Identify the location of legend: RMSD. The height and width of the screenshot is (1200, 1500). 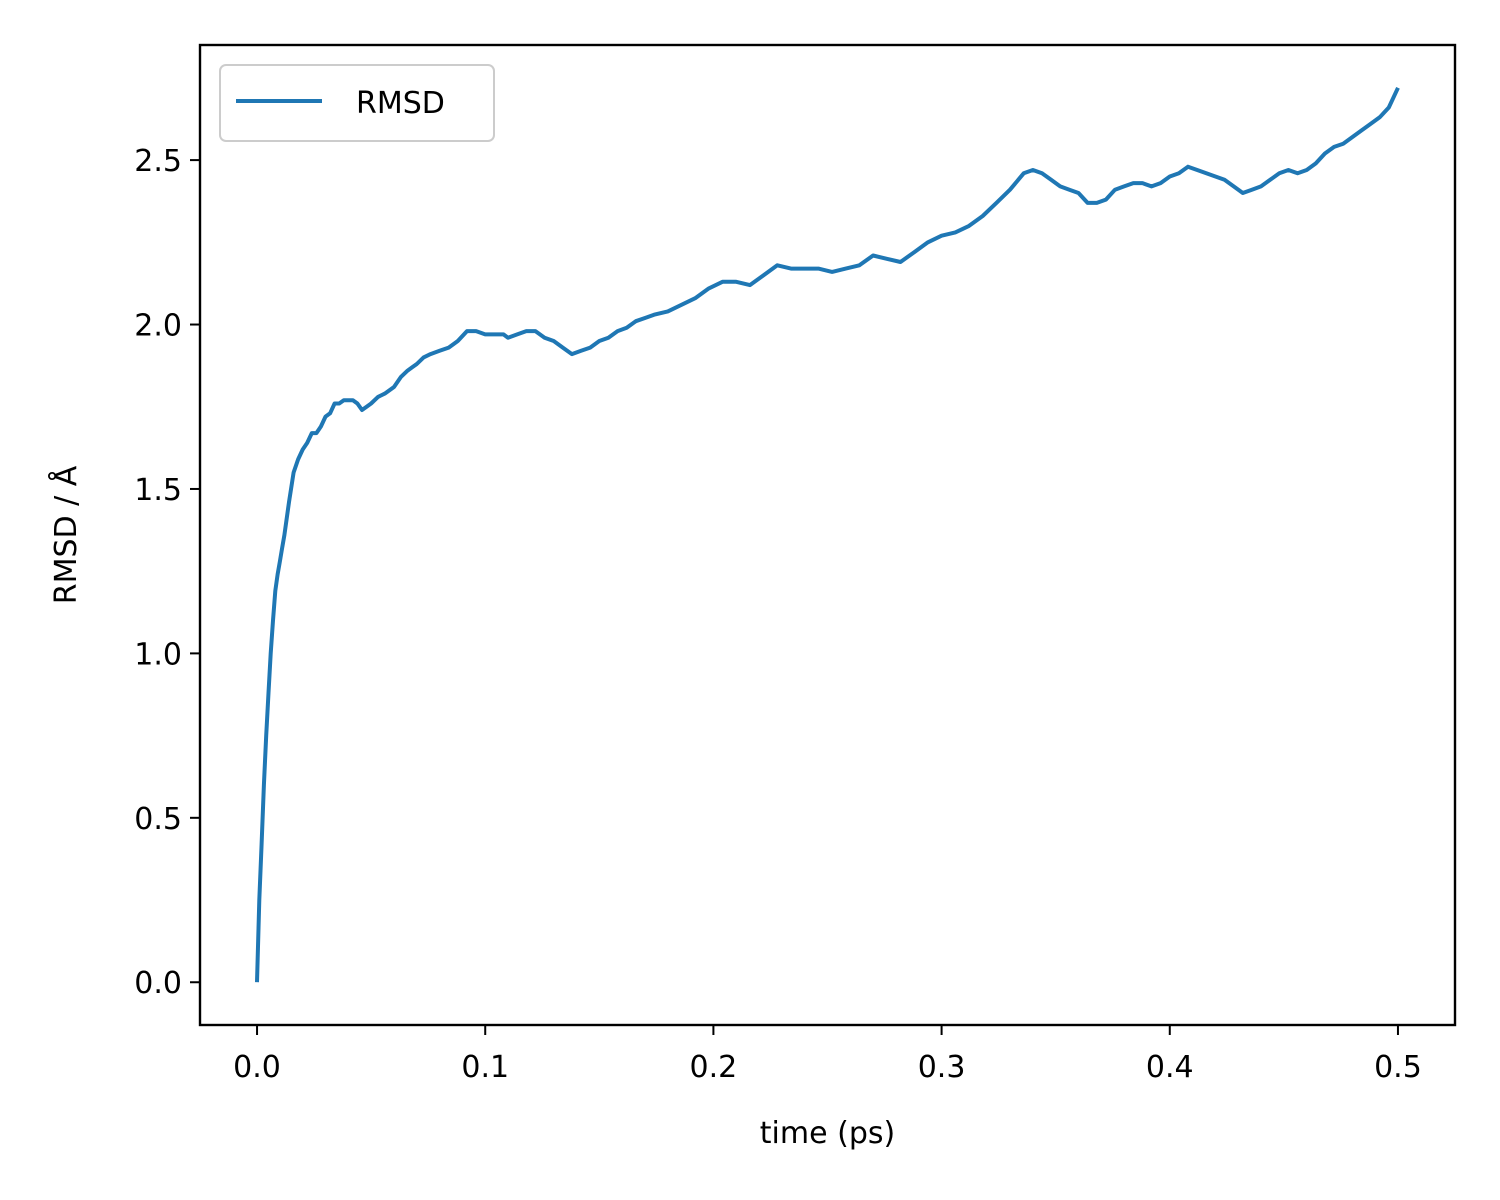
(357, 103).